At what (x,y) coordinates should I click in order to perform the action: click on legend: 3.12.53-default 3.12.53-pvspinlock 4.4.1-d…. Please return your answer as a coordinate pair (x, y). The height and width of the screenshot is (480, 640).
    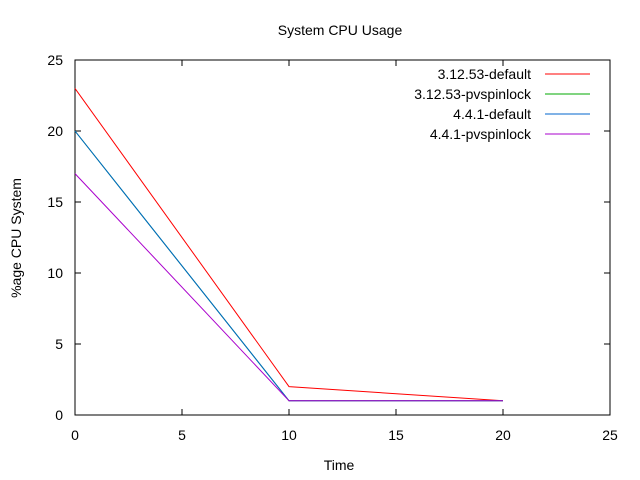
    Looking at the image, I should click on (502, 104).